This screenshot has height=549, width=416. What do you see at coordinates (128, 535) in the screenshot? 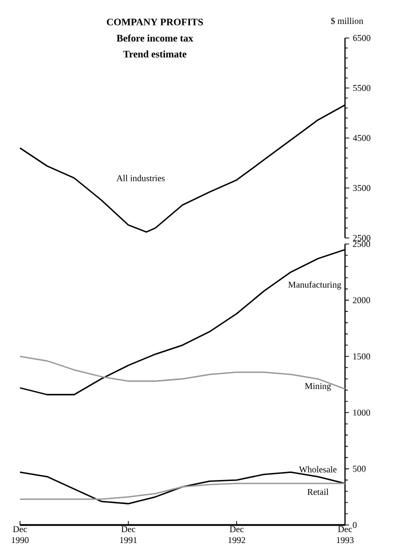
I see `x-tick-label: Dec 1991` at bounding box center [128, 535].